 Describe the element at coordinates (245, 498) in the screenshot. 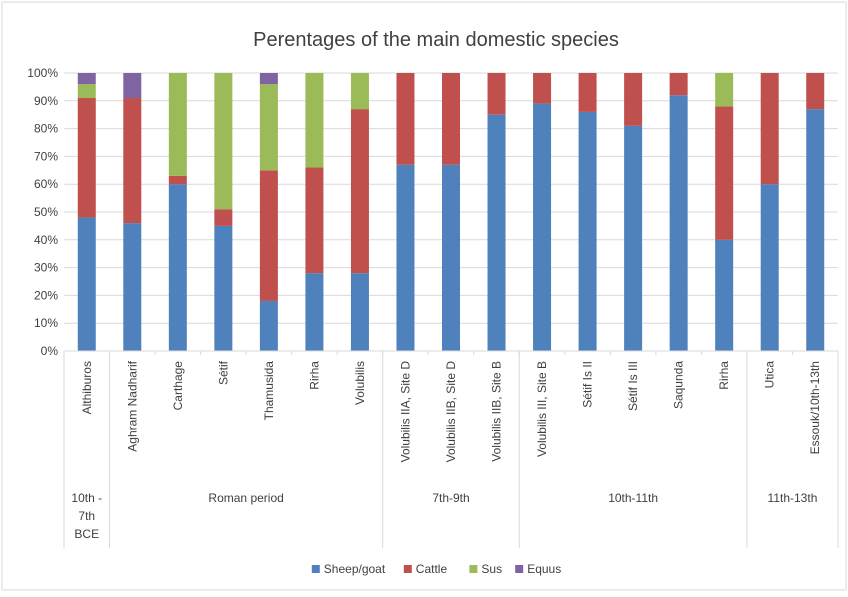

I see `period-label: Roman period` at that location.